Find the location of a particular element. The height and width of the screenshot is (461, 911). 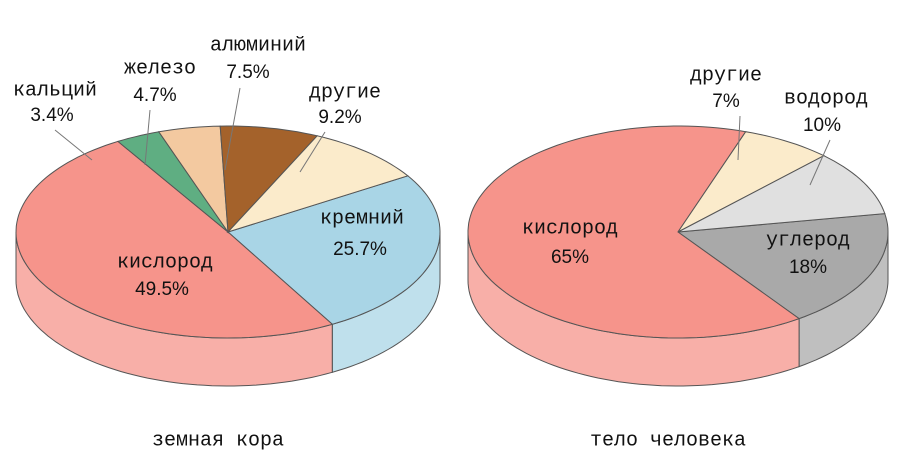

value-label: 49.5% is located at coordinates (162, 289).